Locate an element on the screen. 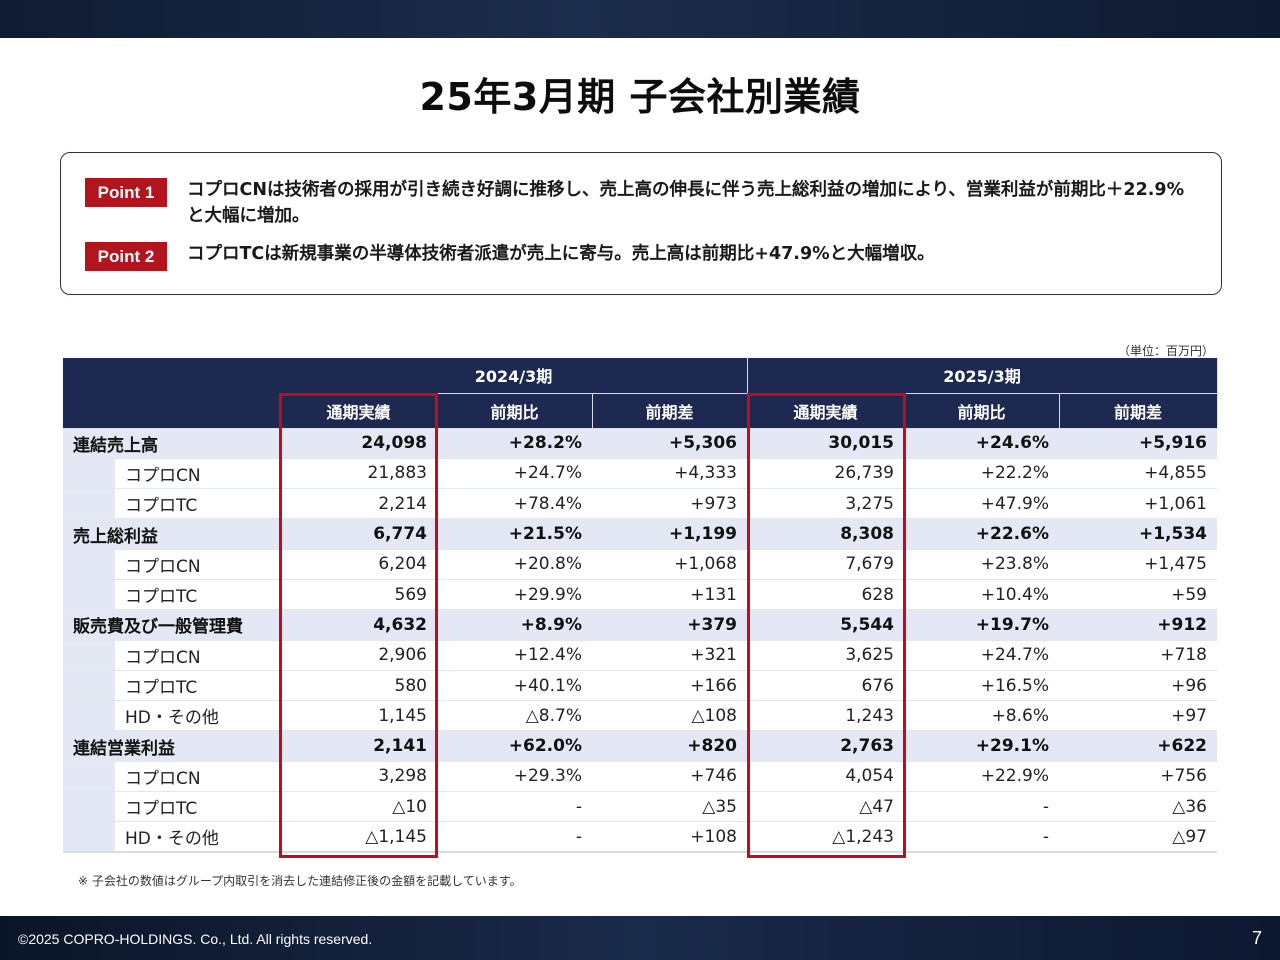 The width and height of the screenshot is (1280, 960). cell-value: +29.9% is located at coordinates (514, 595).